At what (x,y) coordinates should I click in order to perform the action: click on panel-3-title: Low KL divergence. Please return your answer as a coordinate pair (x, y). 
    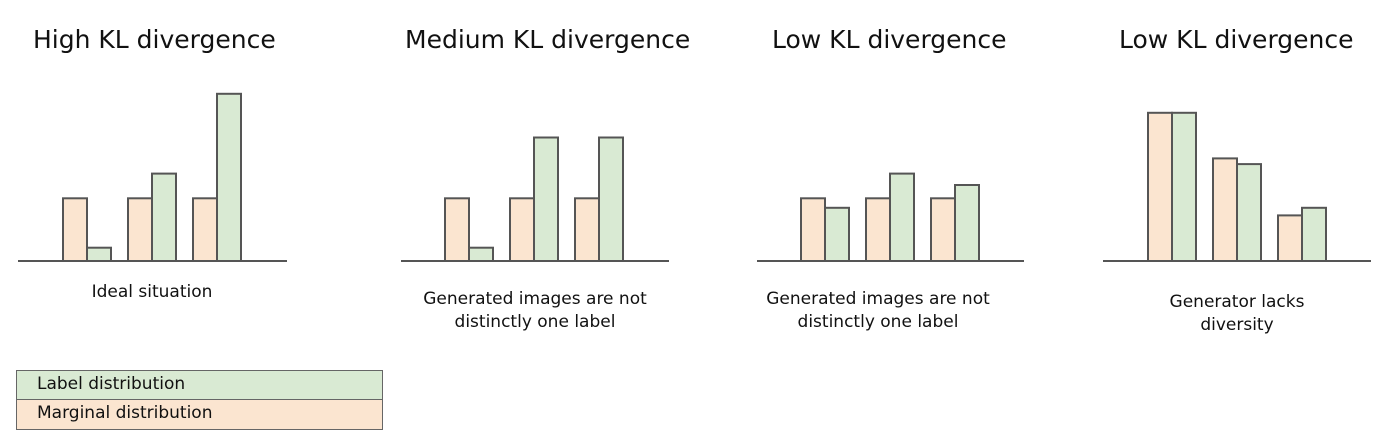
    Looking at the image, I should click on (889, 39).